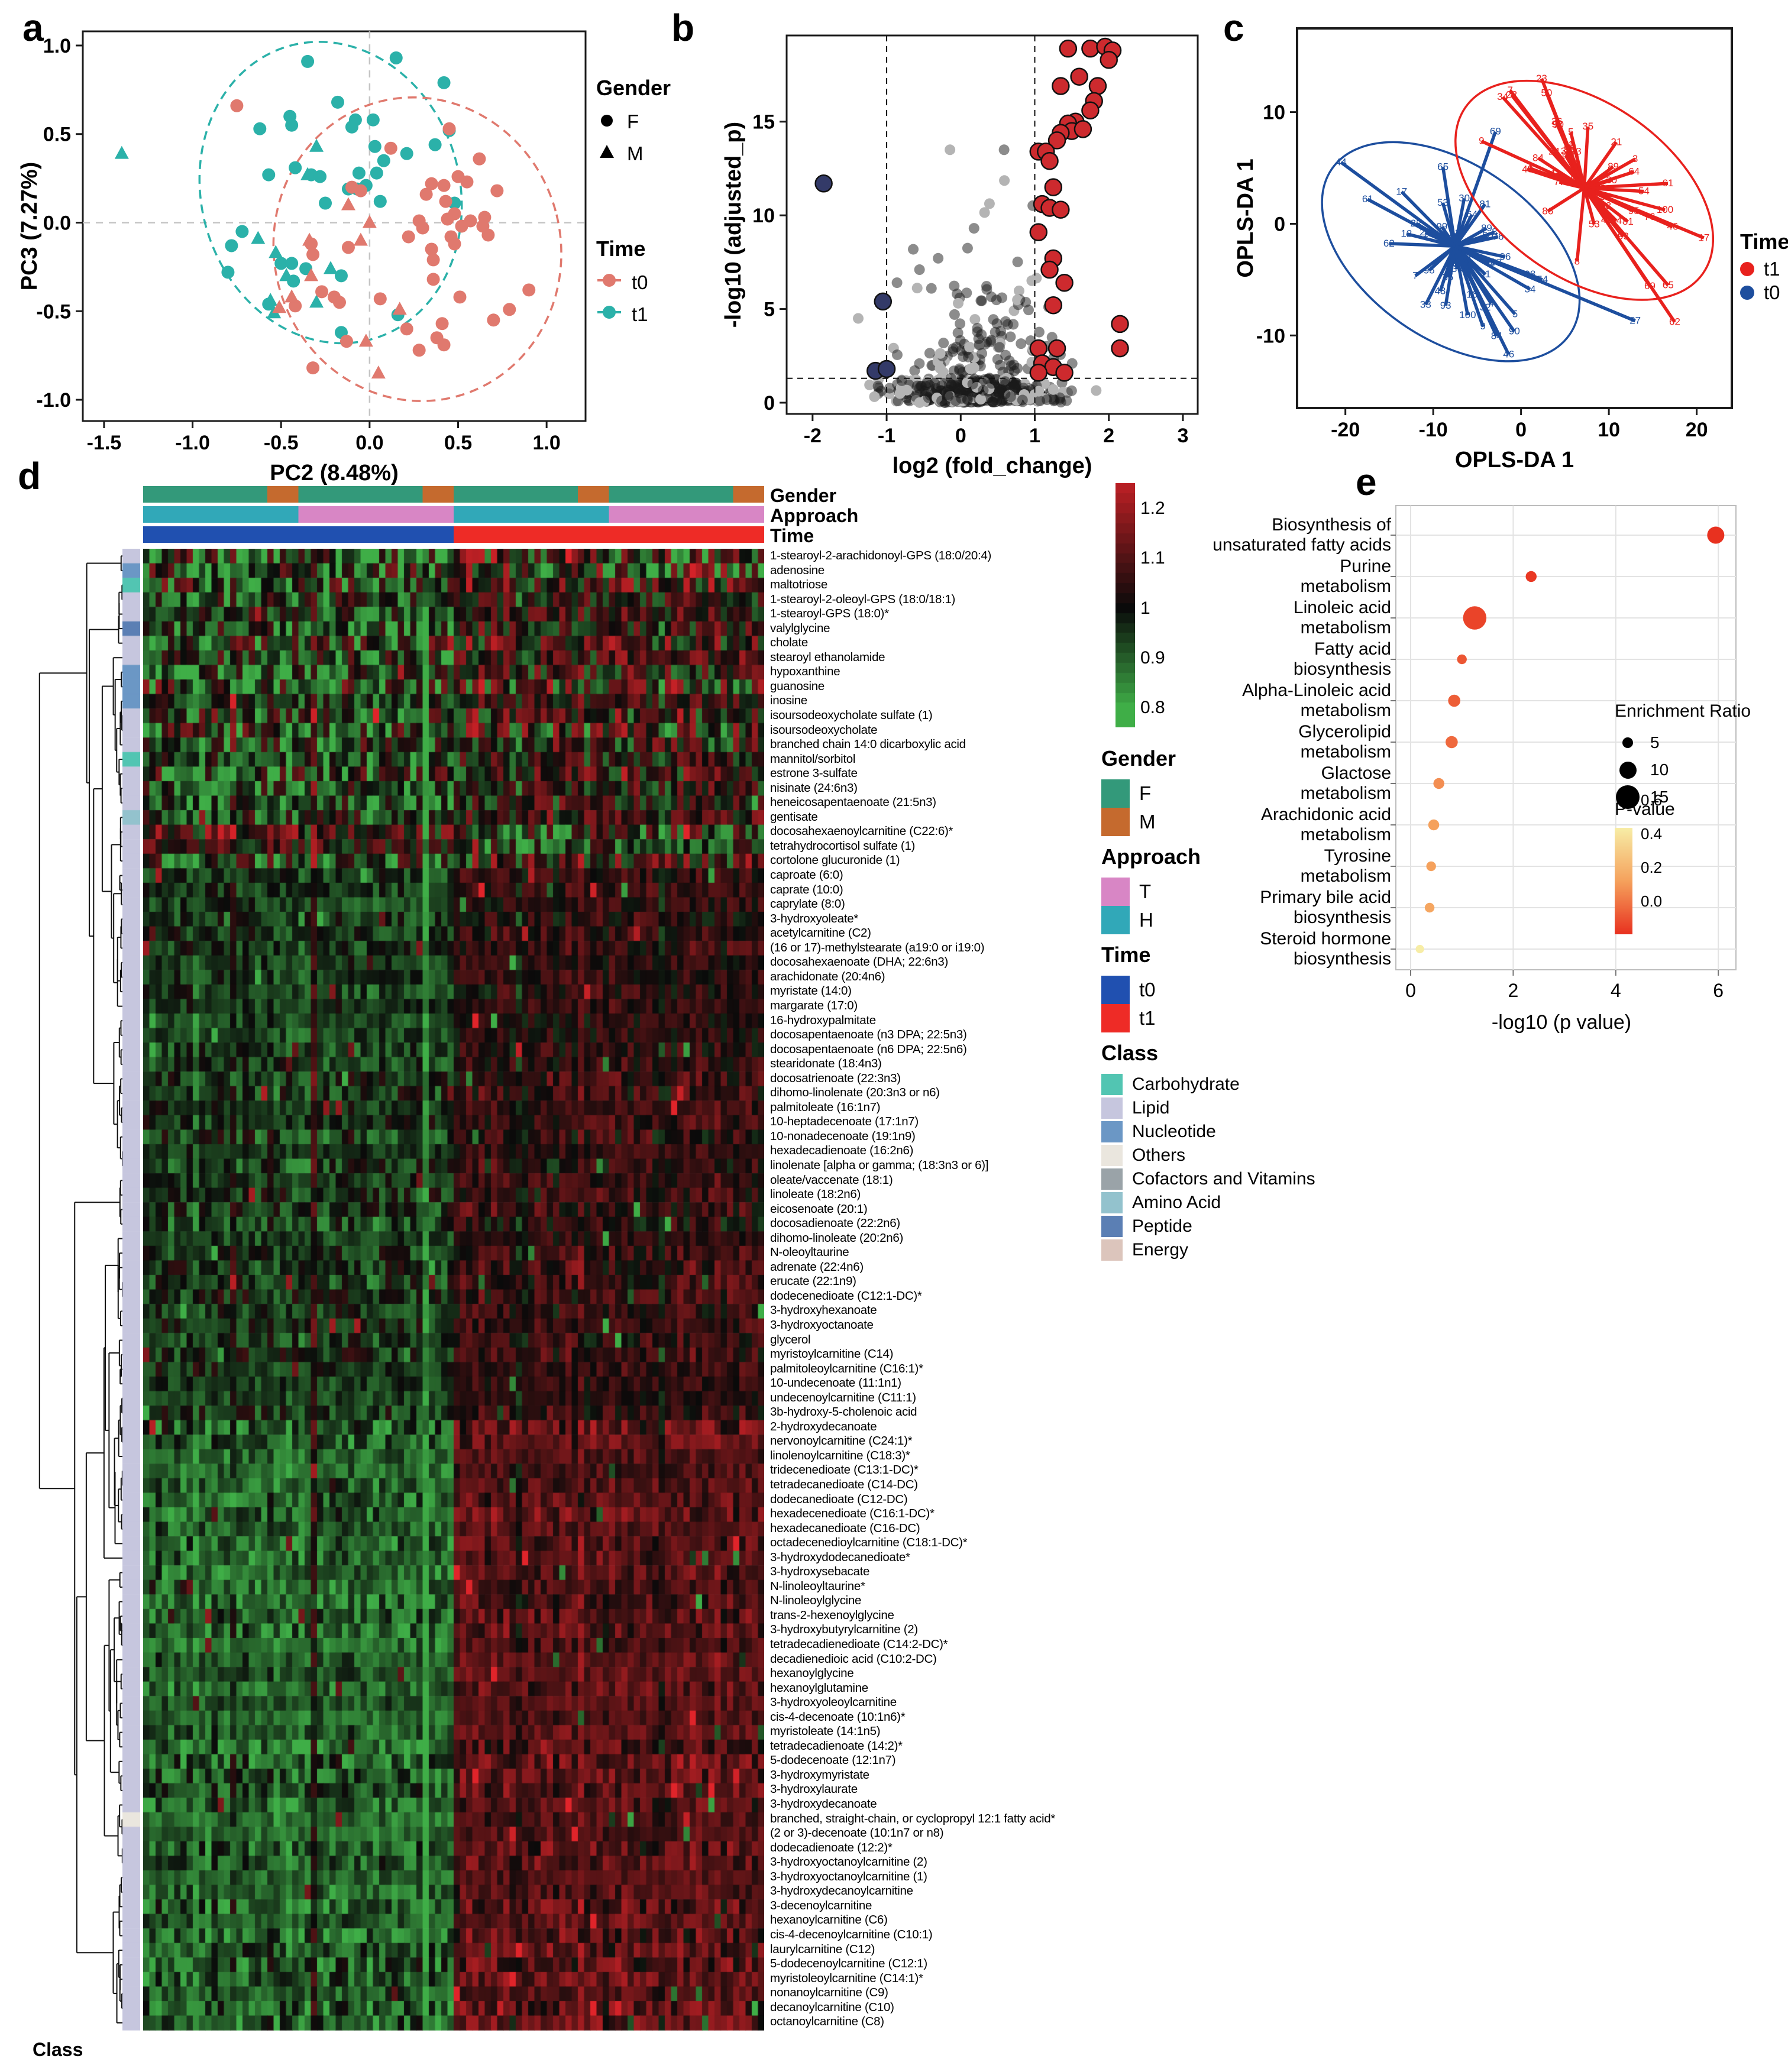 This screenshot has width=1788, height=2072. I want to click on svg-text: 4, so click(1491, 303).